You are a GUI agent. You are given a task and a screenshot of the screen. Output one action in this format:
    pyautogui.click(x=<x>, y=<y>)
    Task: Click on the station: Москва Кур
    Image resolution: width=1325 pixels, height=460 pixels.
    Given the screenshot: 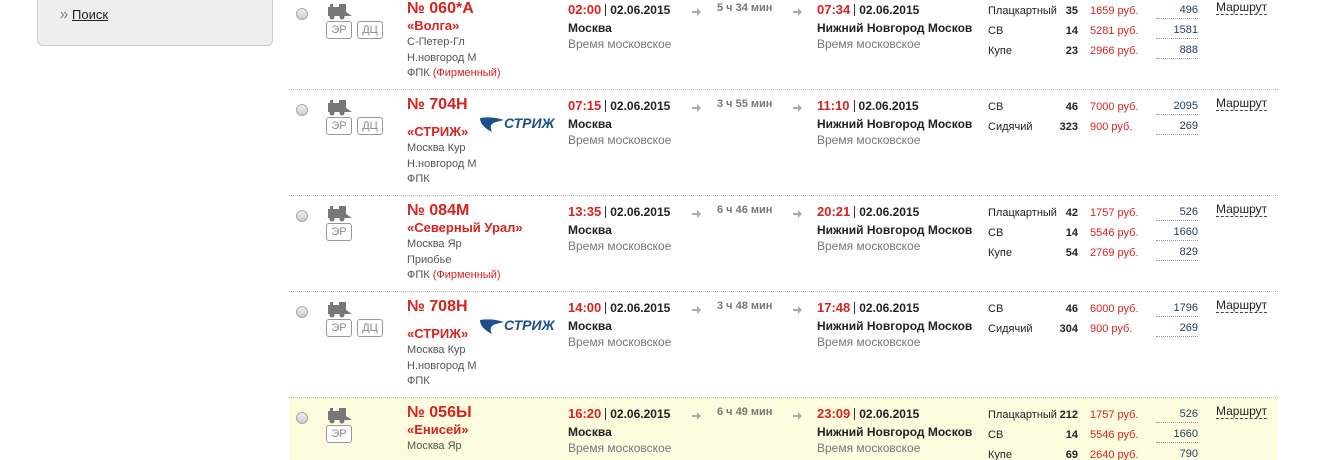 What is the action you would take?
    pyautogui.click(x=436, y=350)
    